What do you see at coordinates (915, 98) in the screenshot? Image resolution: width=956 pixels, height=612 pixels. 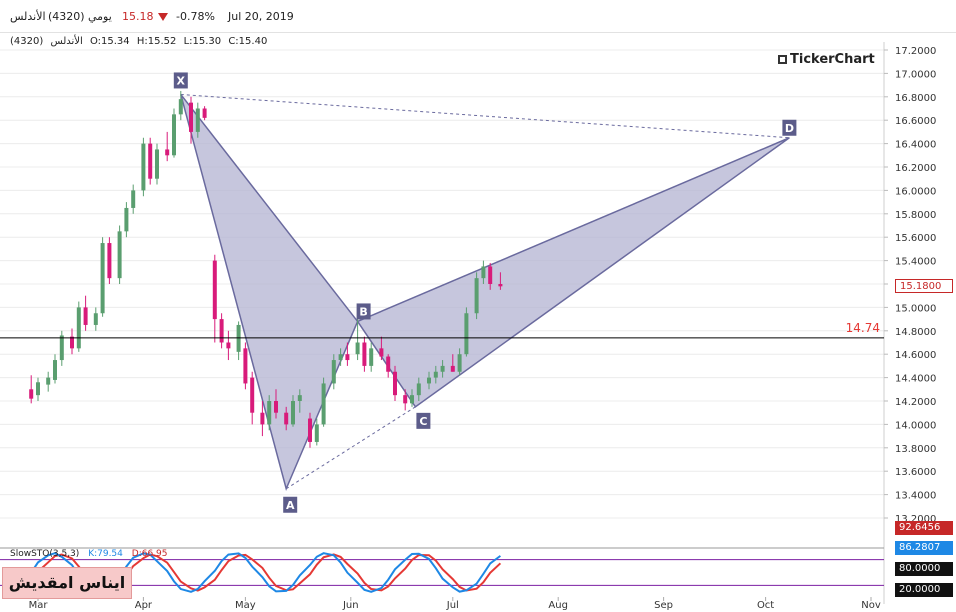 I see `y-tick-label: 16.8000` at bounding box center [915, 98].